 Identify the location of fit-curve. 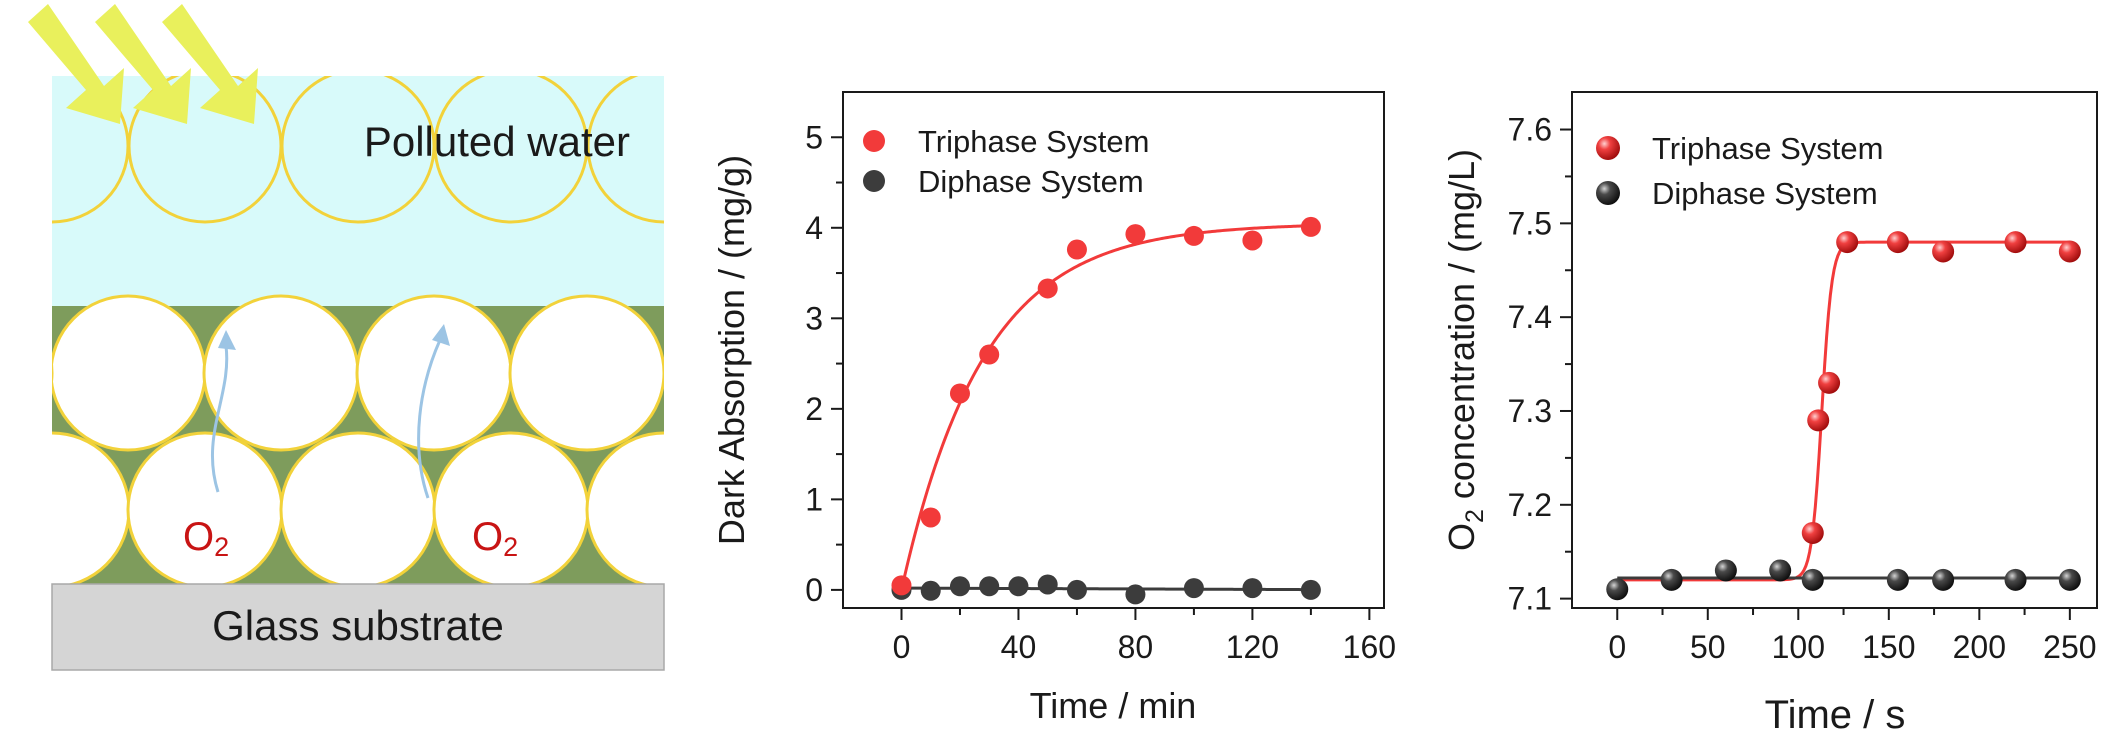
(1105, 407).